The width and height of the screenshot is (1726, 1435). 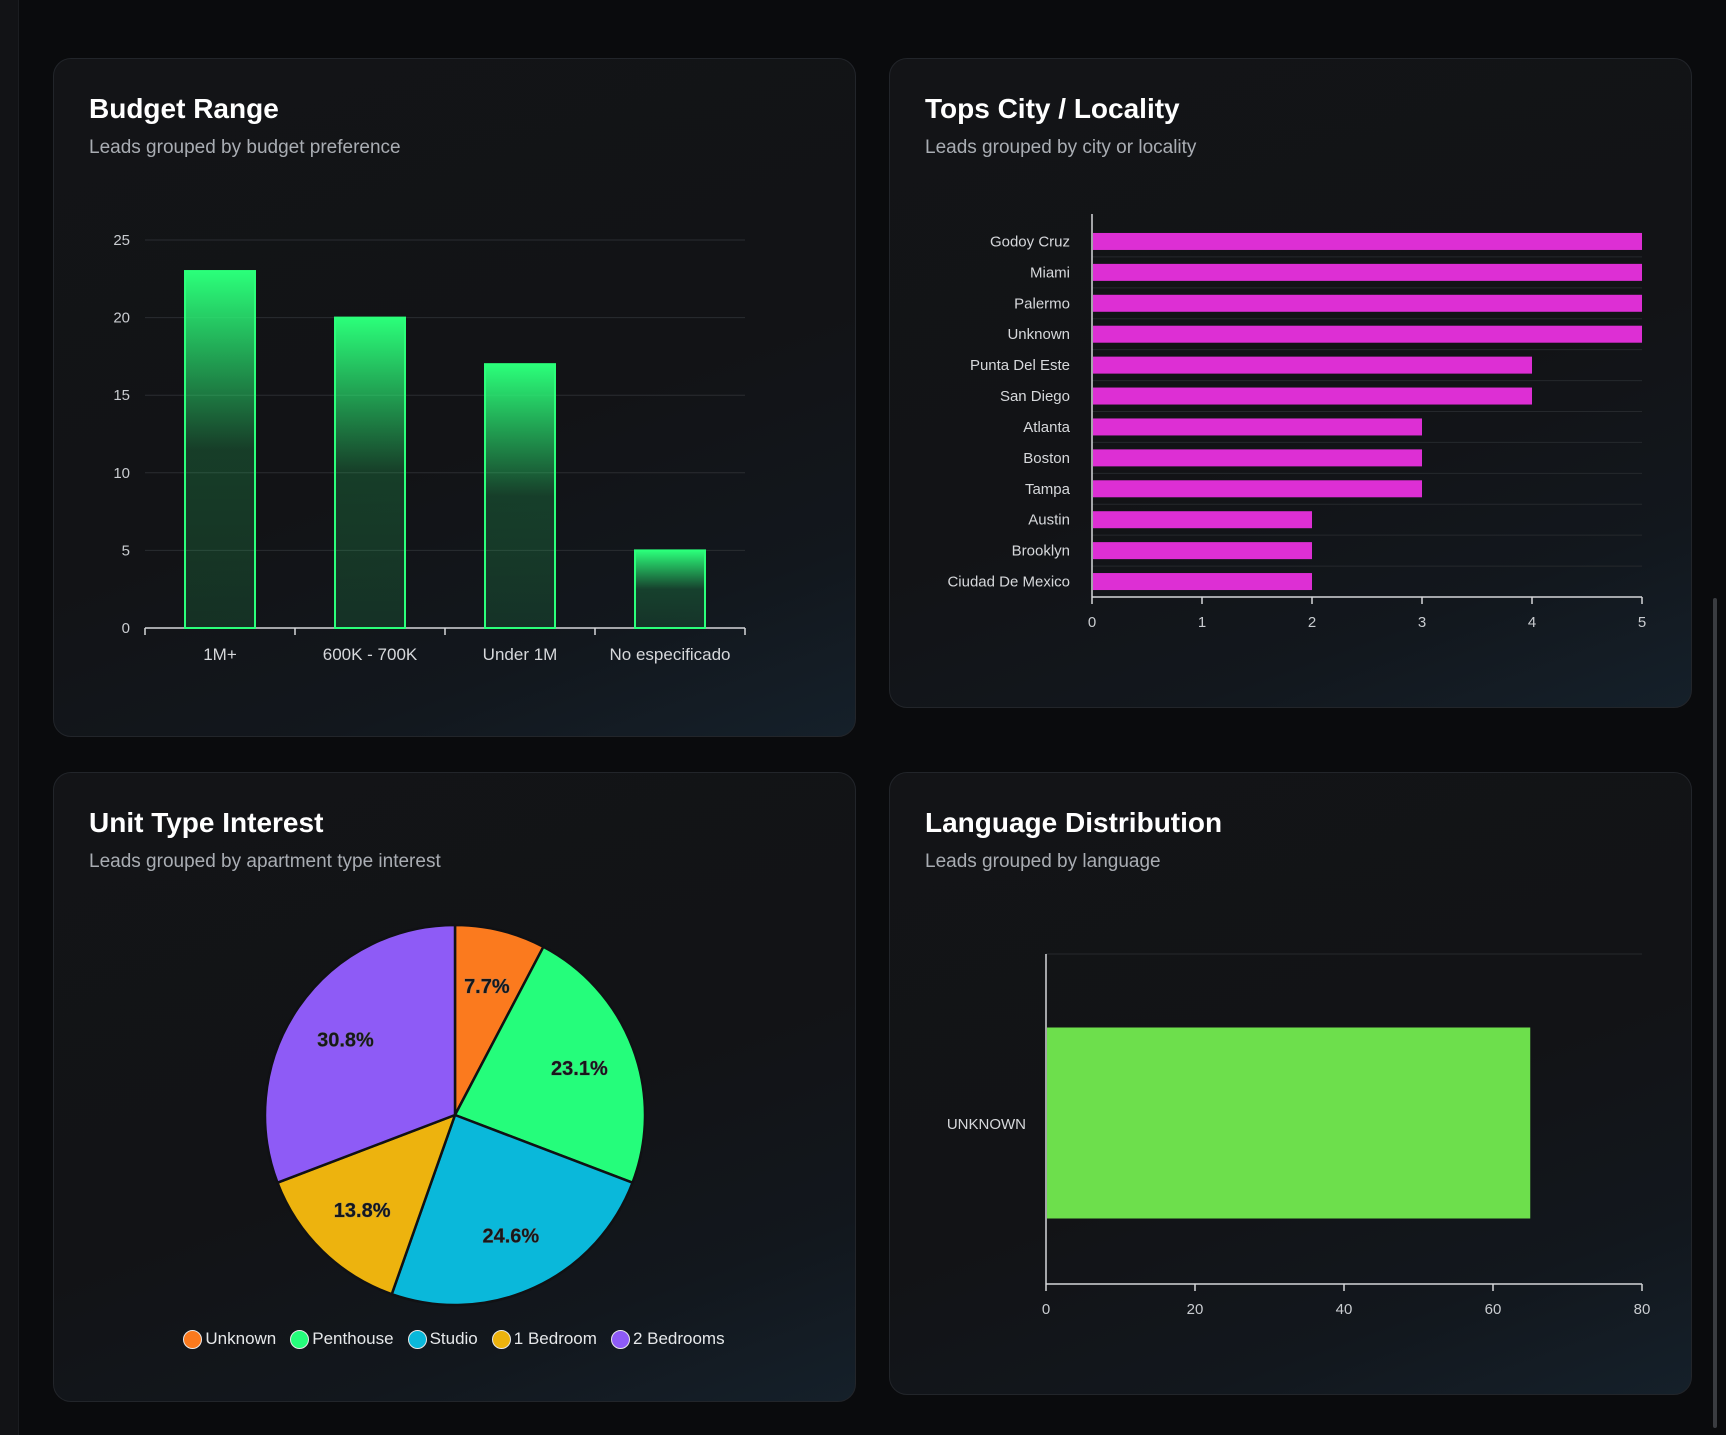 What do you see at coordinates (1195, 1309) in the screenshot?
I see `x-tick-label: 20` at bounding box center [1195, 1309].